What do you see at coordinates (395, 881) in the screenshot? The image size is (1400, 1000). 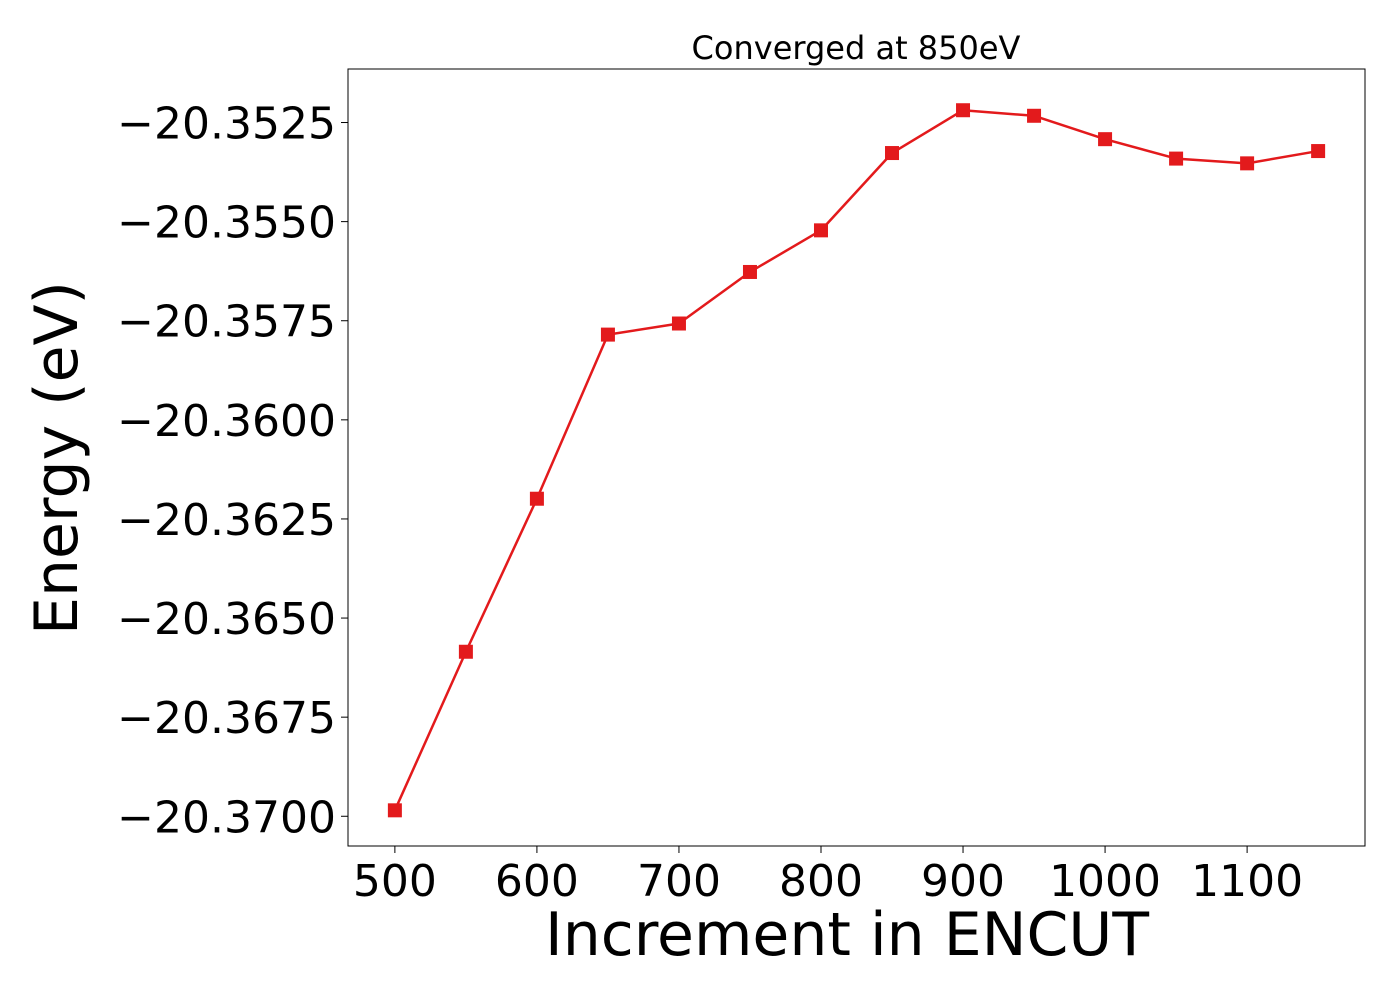 I see `x-tick-label: 500` at bounding box center [395, 881].